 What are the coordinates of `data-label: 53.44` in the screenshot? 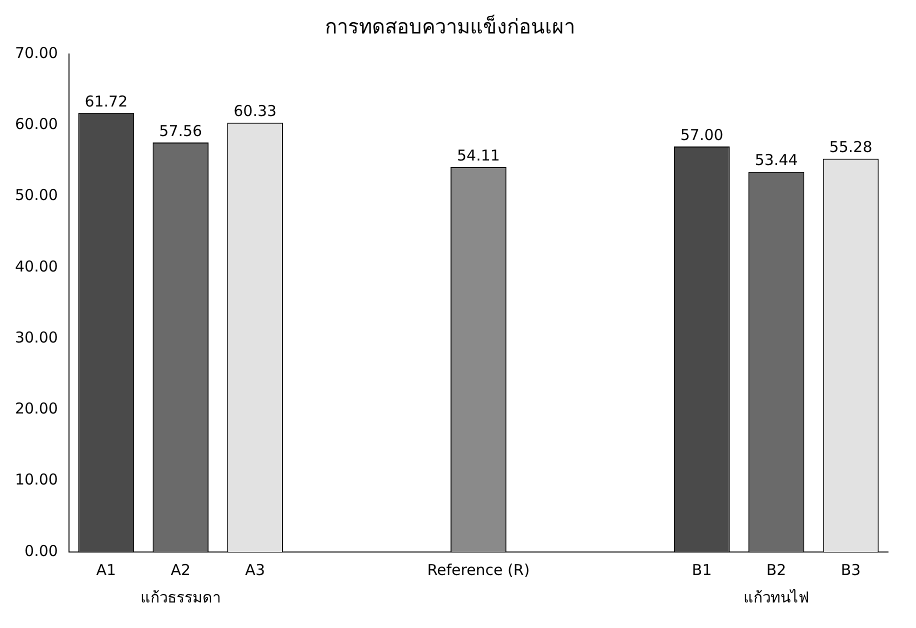 It's located at (776, 160).